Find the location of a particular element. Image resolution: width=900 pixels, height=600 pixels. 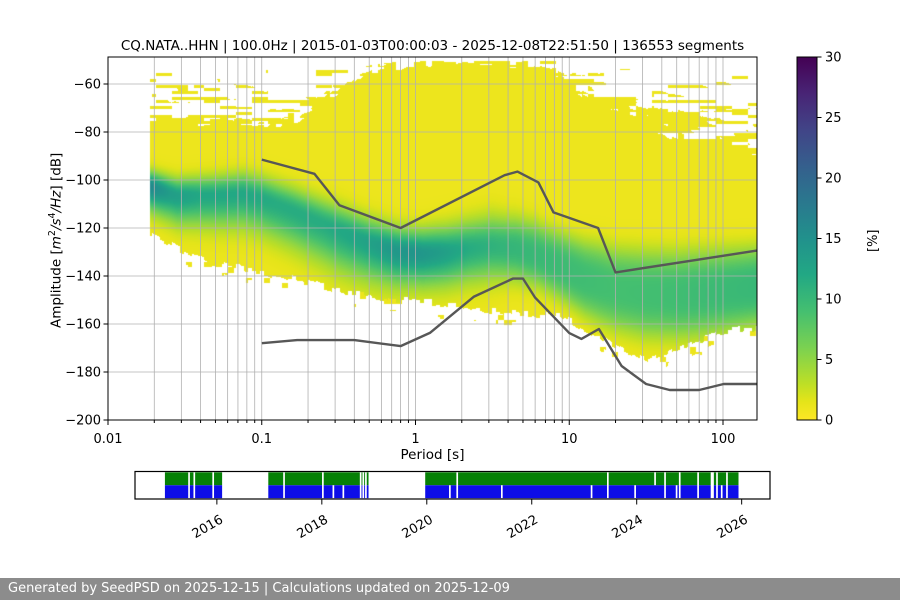

x-axis-label: Period [s] is located at coordinates (432, 455).